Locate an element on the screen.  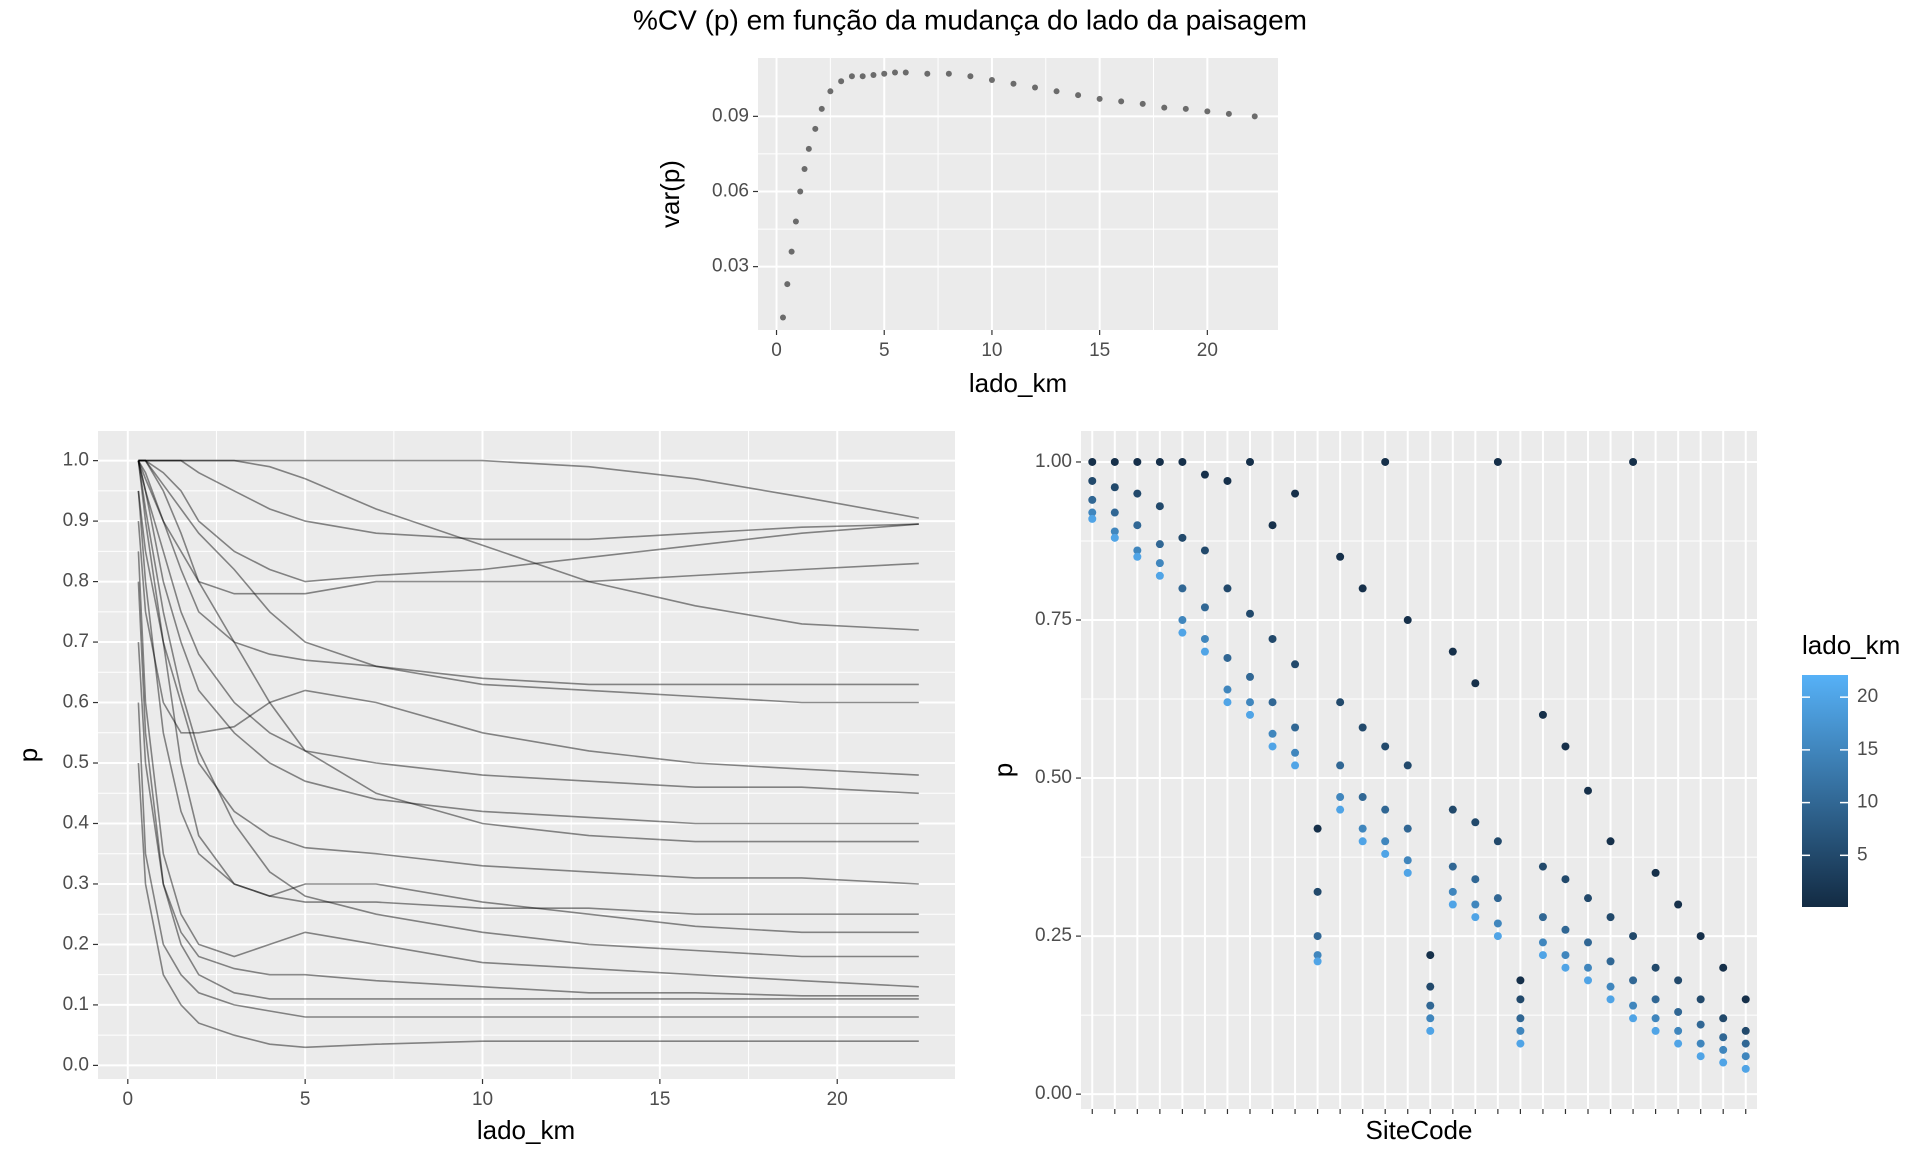
x-axis-title: SiteCode is located at coordinates (1419, 1130).